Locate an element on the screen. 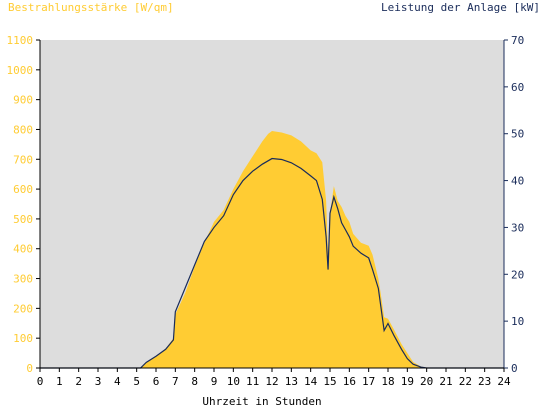  x-tick-label: 23 is located at coordinates (484, 381).